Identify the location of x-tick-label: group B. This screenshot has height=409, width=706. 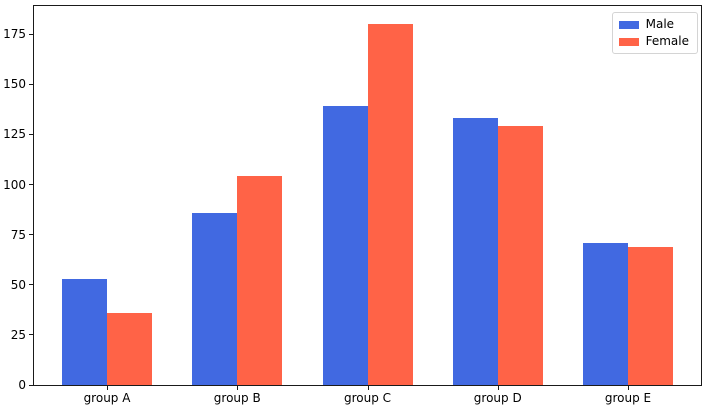
(237, 398).